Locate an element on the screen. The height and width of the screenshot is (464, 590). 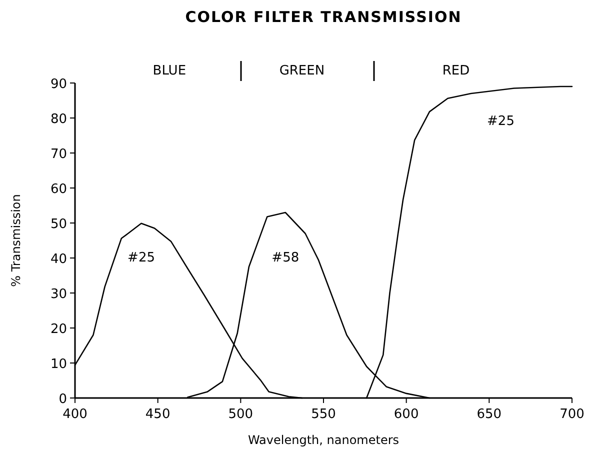
x-axis-title: Wavelength, nanometers is located at coordinates (324, 440).